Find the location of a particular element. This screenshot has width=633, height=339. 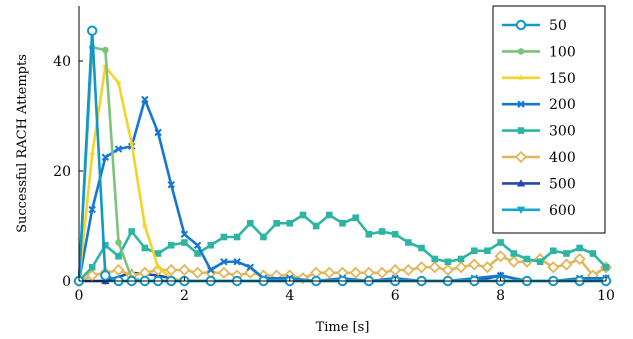

legend-item-100: 100 is located at coordinates (539, 52).